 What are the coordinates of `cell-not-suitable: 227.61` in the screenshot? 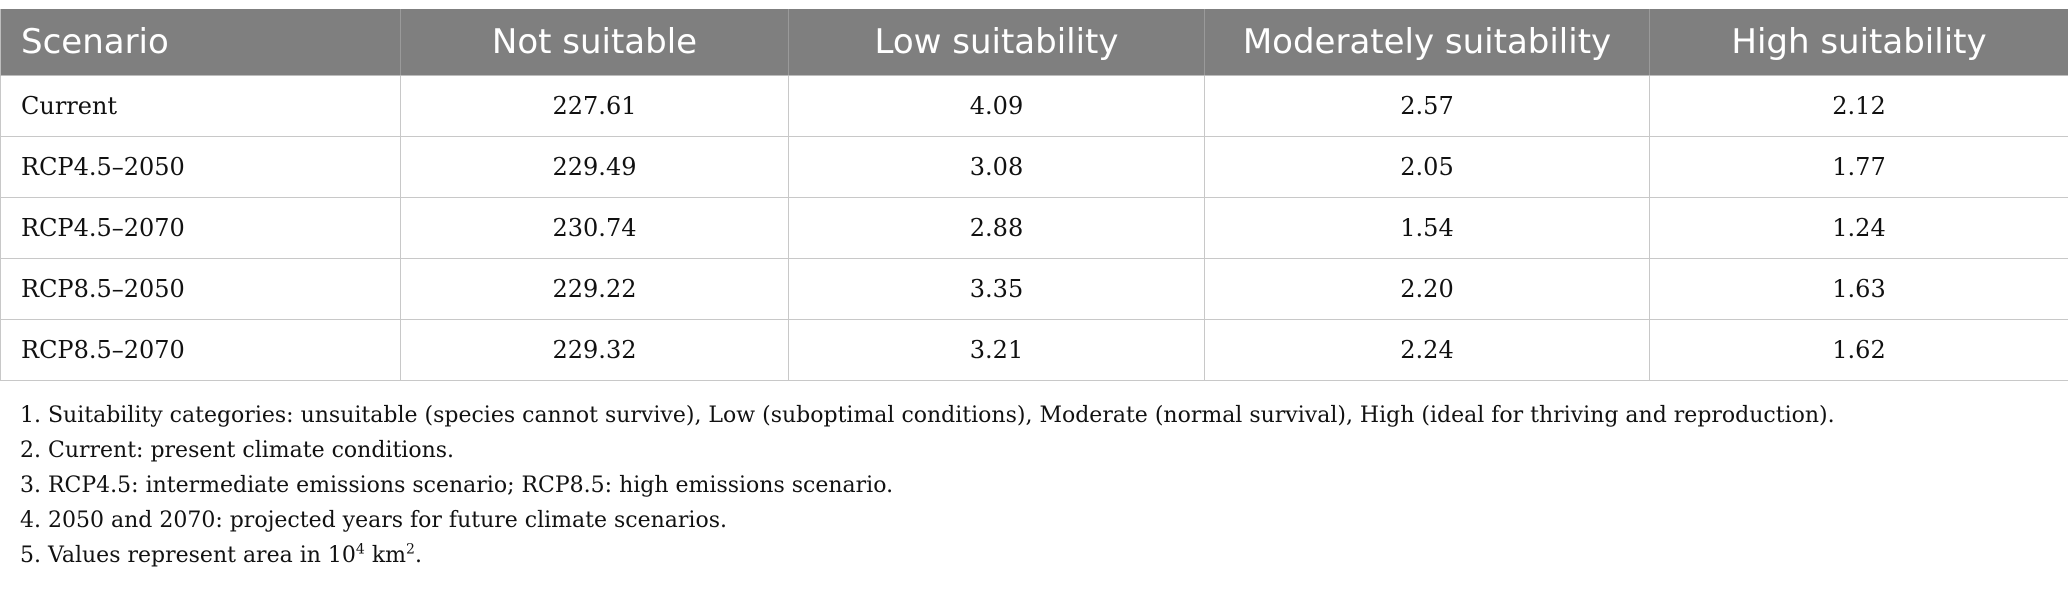 It's located at (594, 106).